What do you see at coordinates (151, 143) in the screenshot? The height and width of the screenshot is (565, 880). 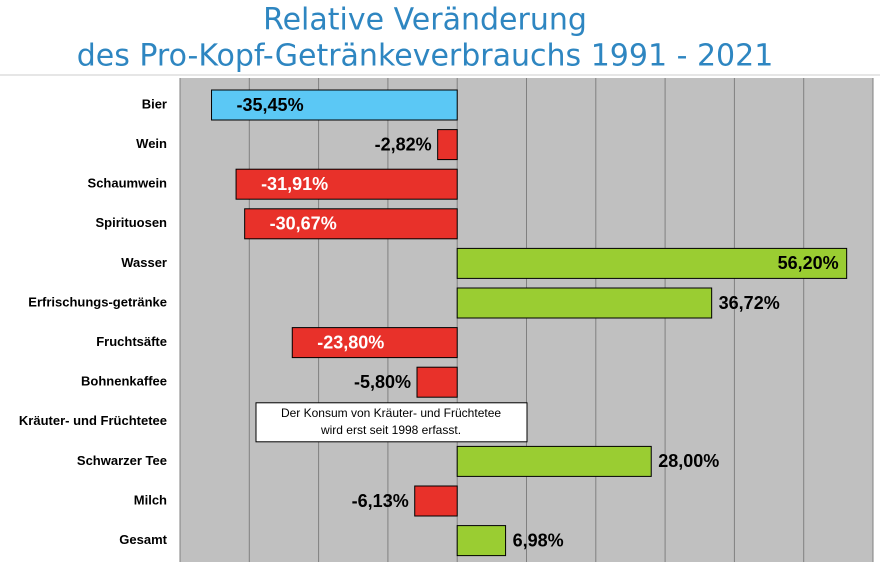 I see `category-label: Wein` at bounding box center [151, 143].